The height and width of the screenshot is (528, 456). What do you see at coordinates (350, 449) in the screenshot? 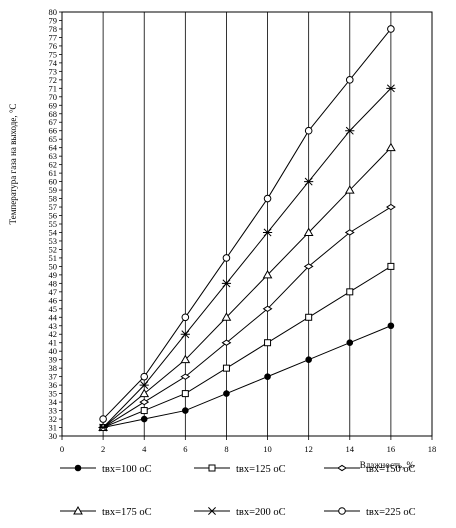
I see `x-tick-label-14: 14` at bounding box center [350, 449].